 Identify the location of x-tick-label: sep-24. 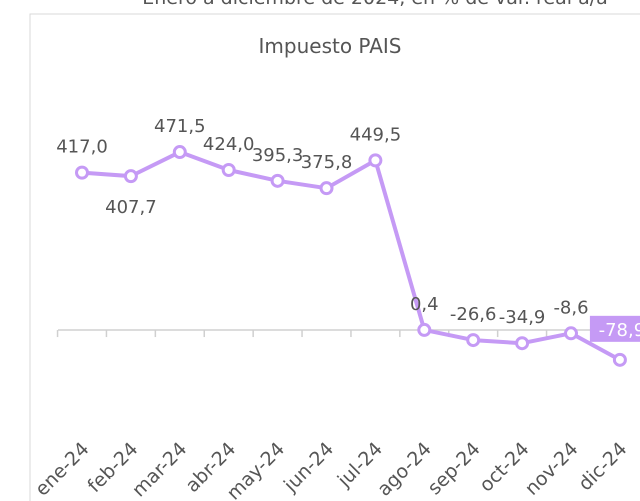
(453, 468).